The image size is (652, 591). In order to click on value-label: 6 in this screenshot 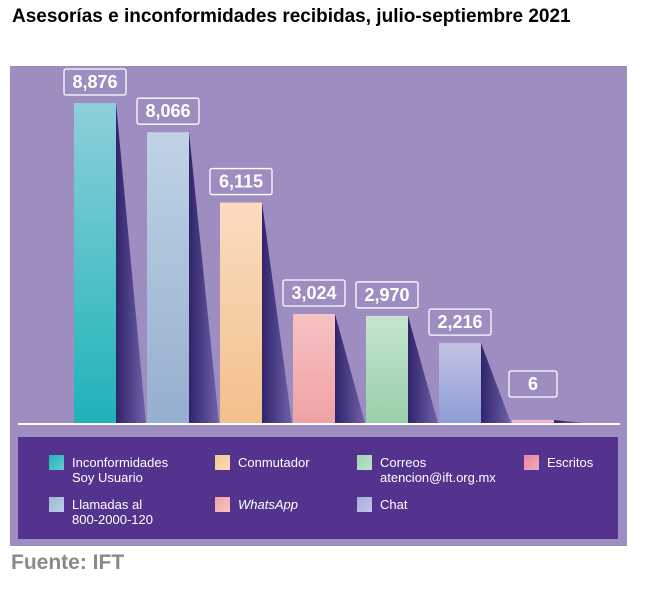, I will do `click(533, 384)`.